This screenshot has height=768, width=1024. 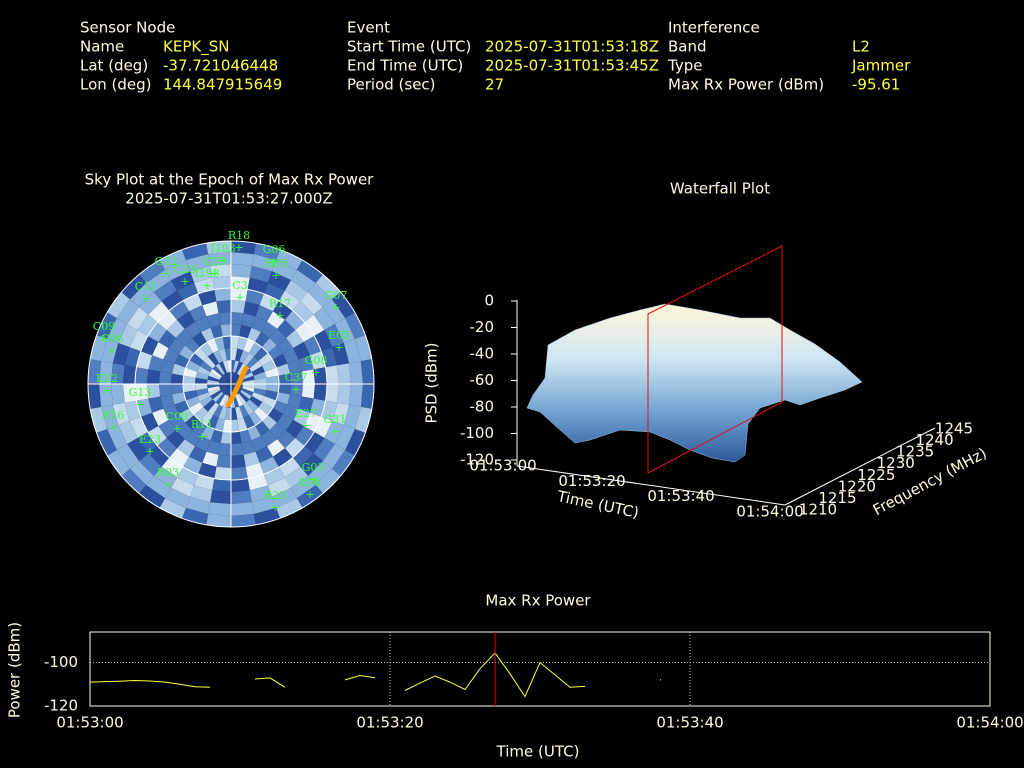 What do you see at coordinates (61, 662) in the screenshot?
I see `y-tick-label: -100` at bounding box center [61, 662].